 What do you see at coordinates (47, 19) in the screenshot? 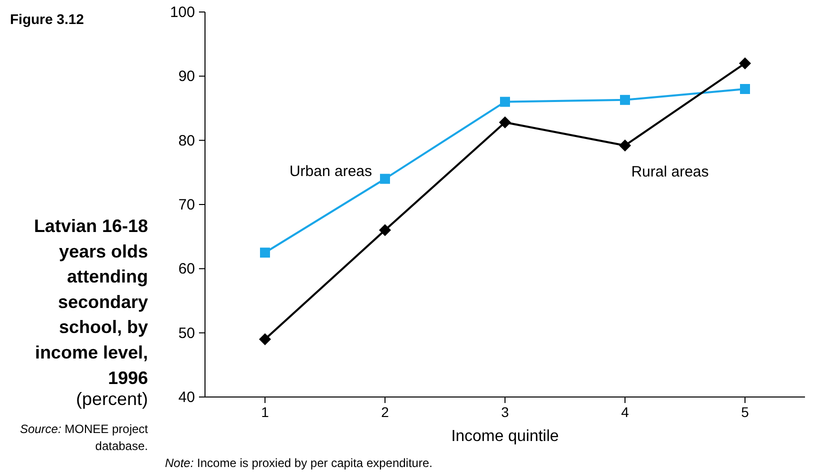
I see `caption: Figure 3.12` at bounding box center [47, 19].